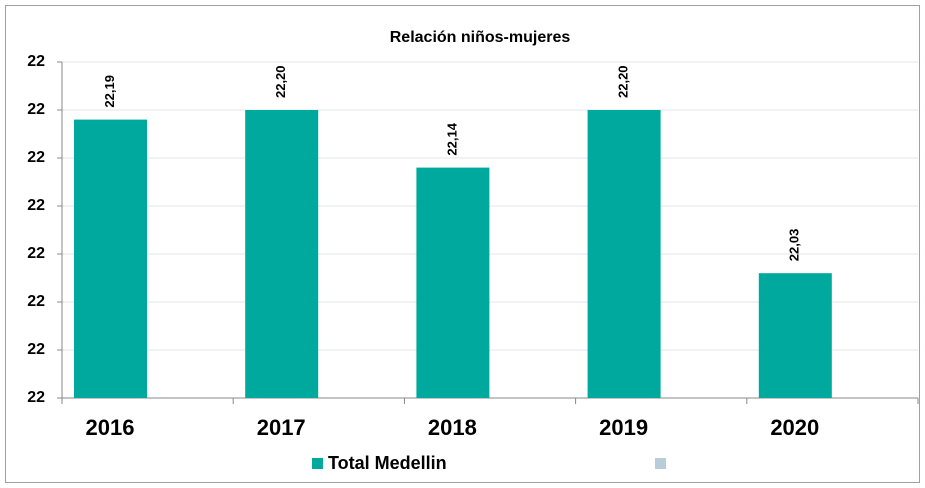 Image resolution: width=925 pixels, height=488 pixels. What do you see at coordinates (623, 427) in the screenshot?
I see `x-tick-label: 2019` at bounding box center [623, 427].